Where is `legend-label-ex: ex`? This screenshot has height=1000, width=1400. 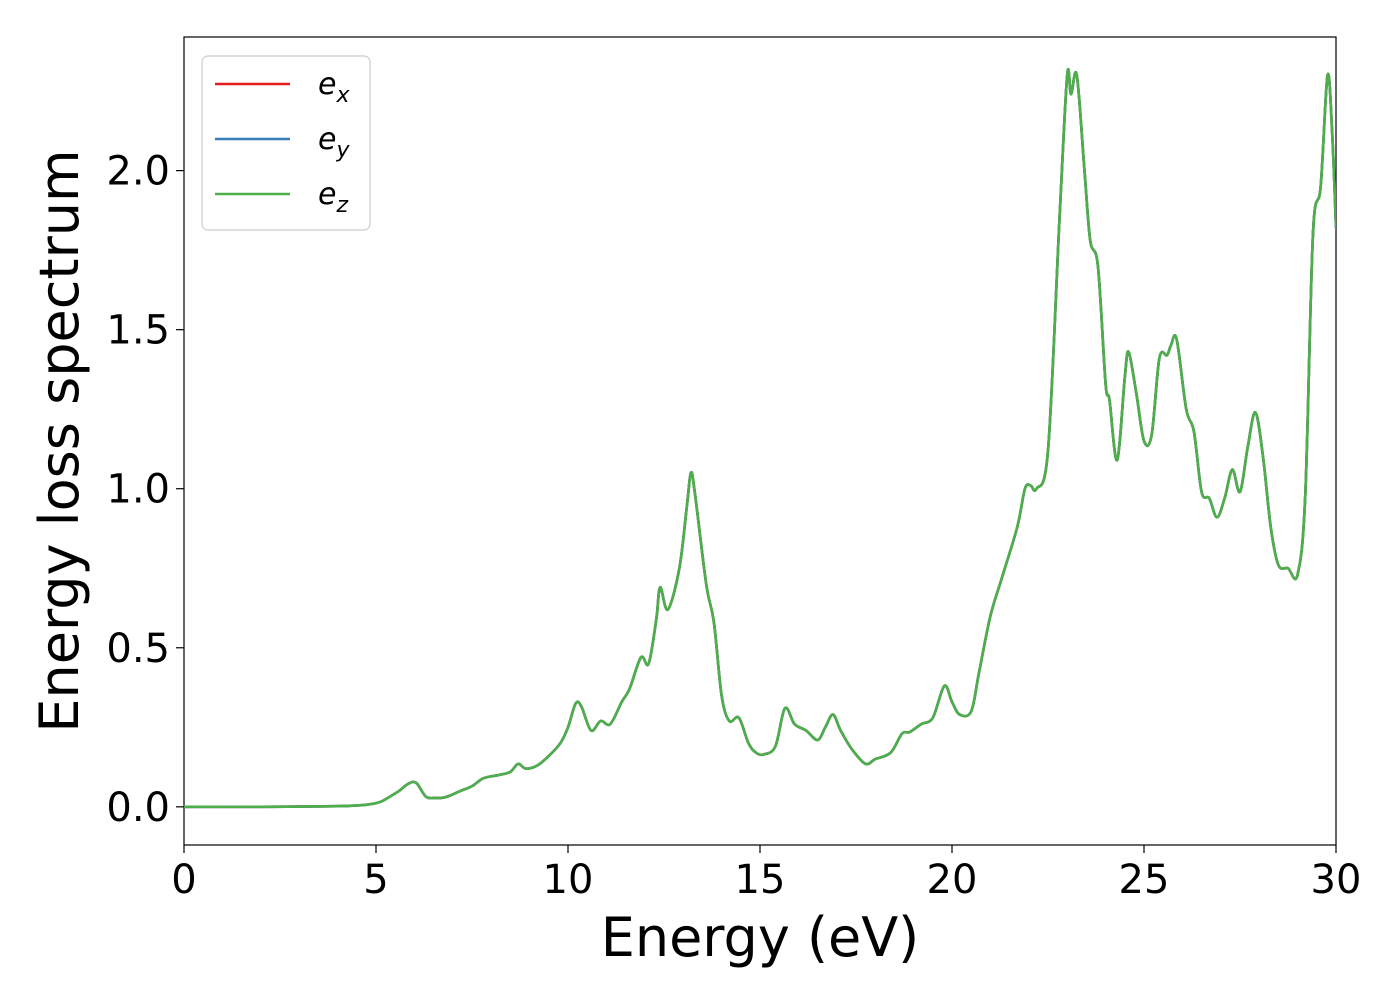
legend-label-ex: ex is located at coordinates (334, 87).